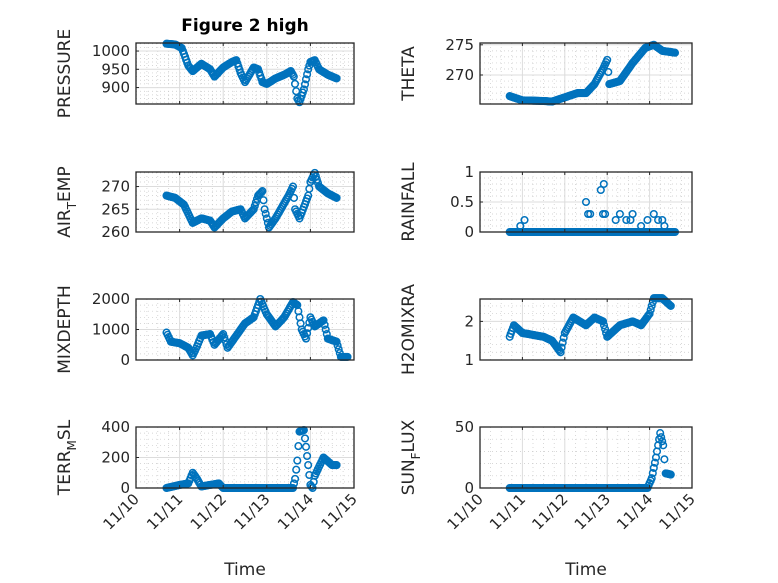  Describe the element at coordinates (469, 321) in the screenshot. I see `y-tick-label: 2` at that location.